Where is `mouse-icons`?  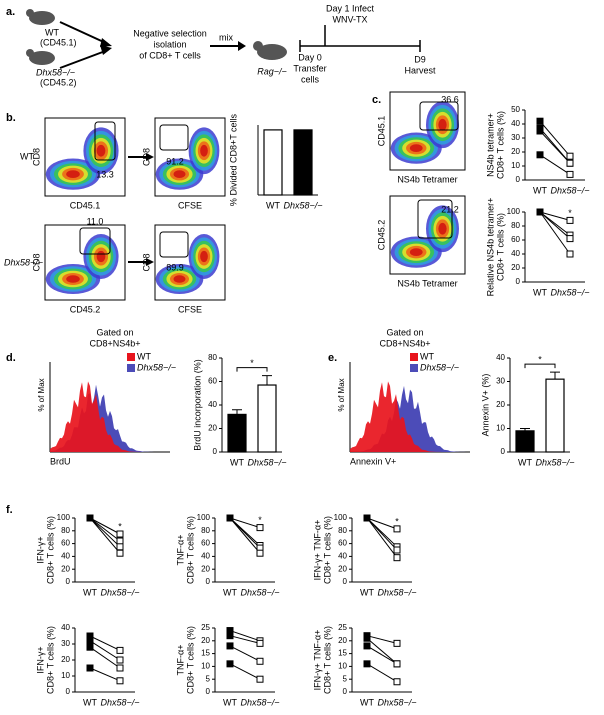 mouse-icons is located at coordinates (156, 37).